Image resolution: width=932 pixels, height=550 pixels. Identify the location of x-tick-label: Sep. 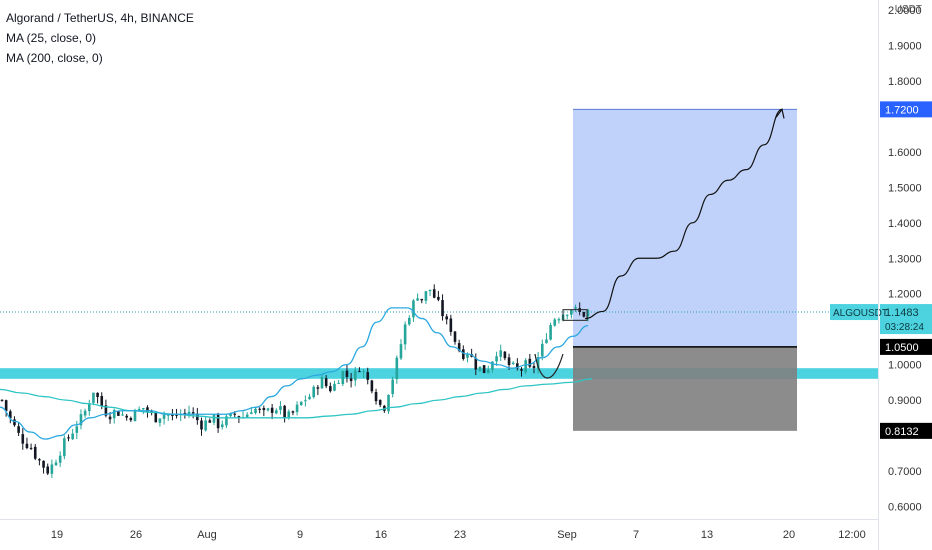
(567, 535).